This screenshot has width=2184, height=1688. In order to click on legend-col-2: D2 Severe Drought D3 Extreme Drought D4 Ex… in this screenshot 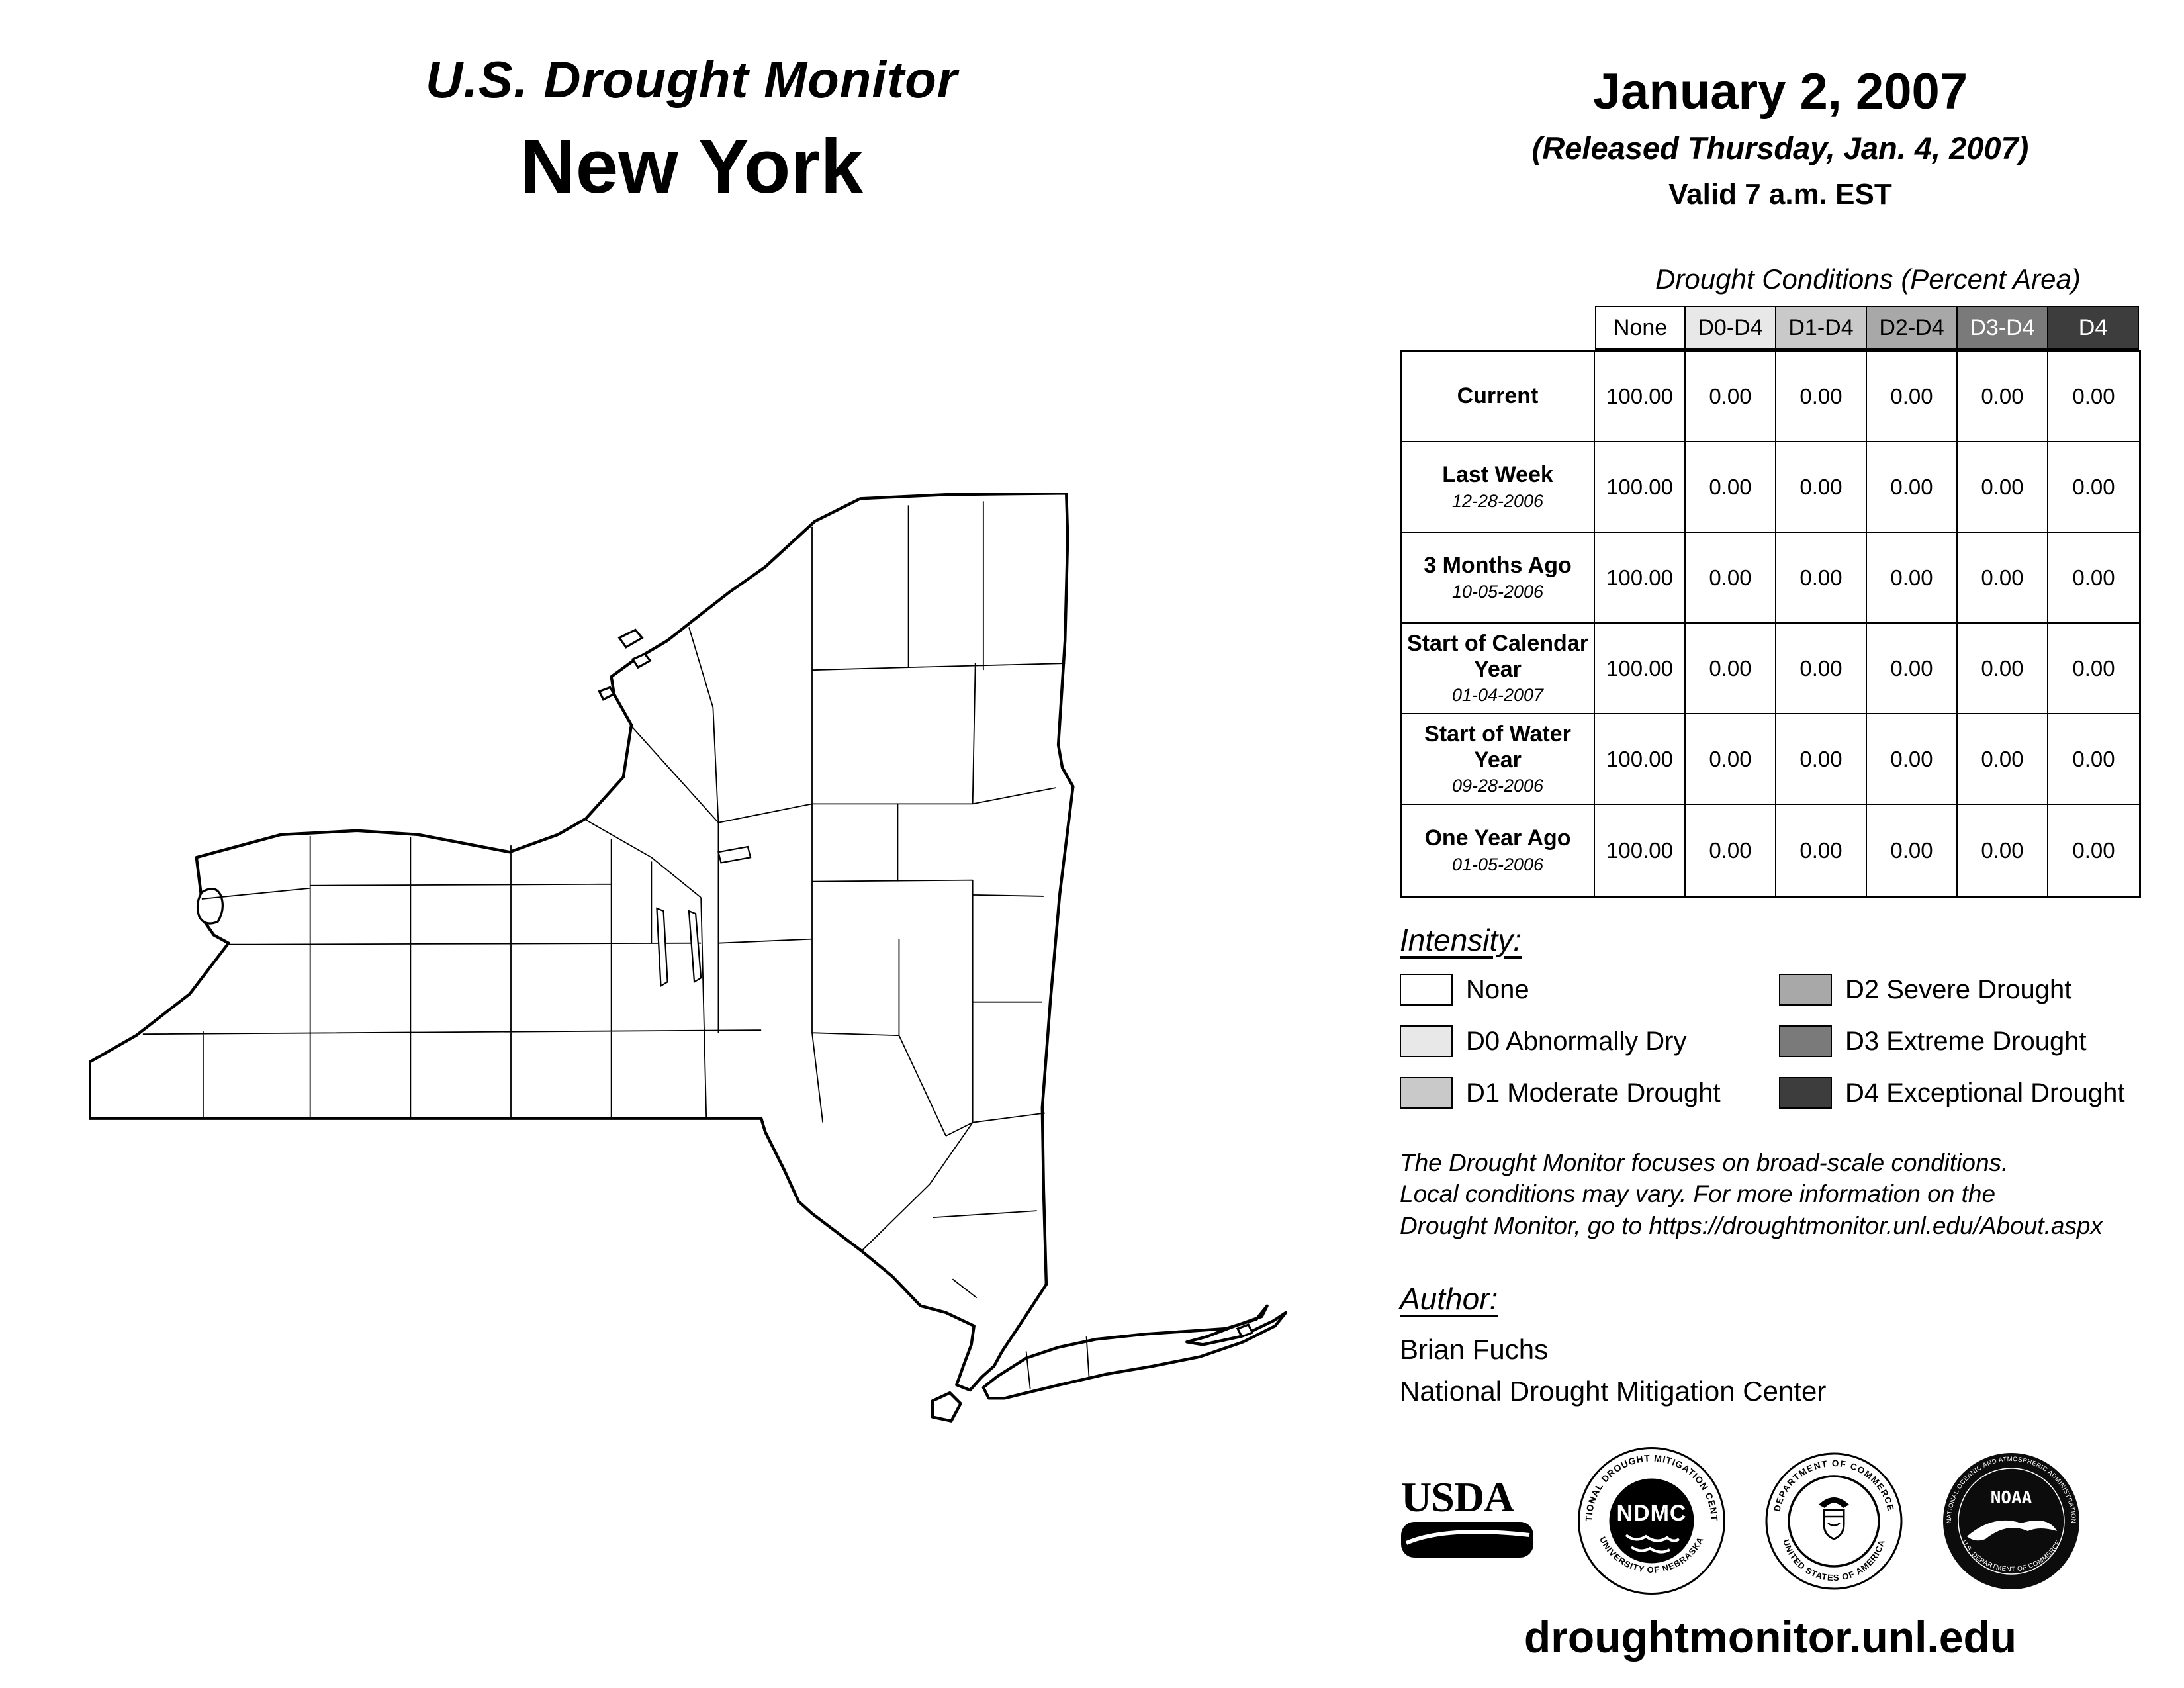, I will do `click(1951, 1050)`.